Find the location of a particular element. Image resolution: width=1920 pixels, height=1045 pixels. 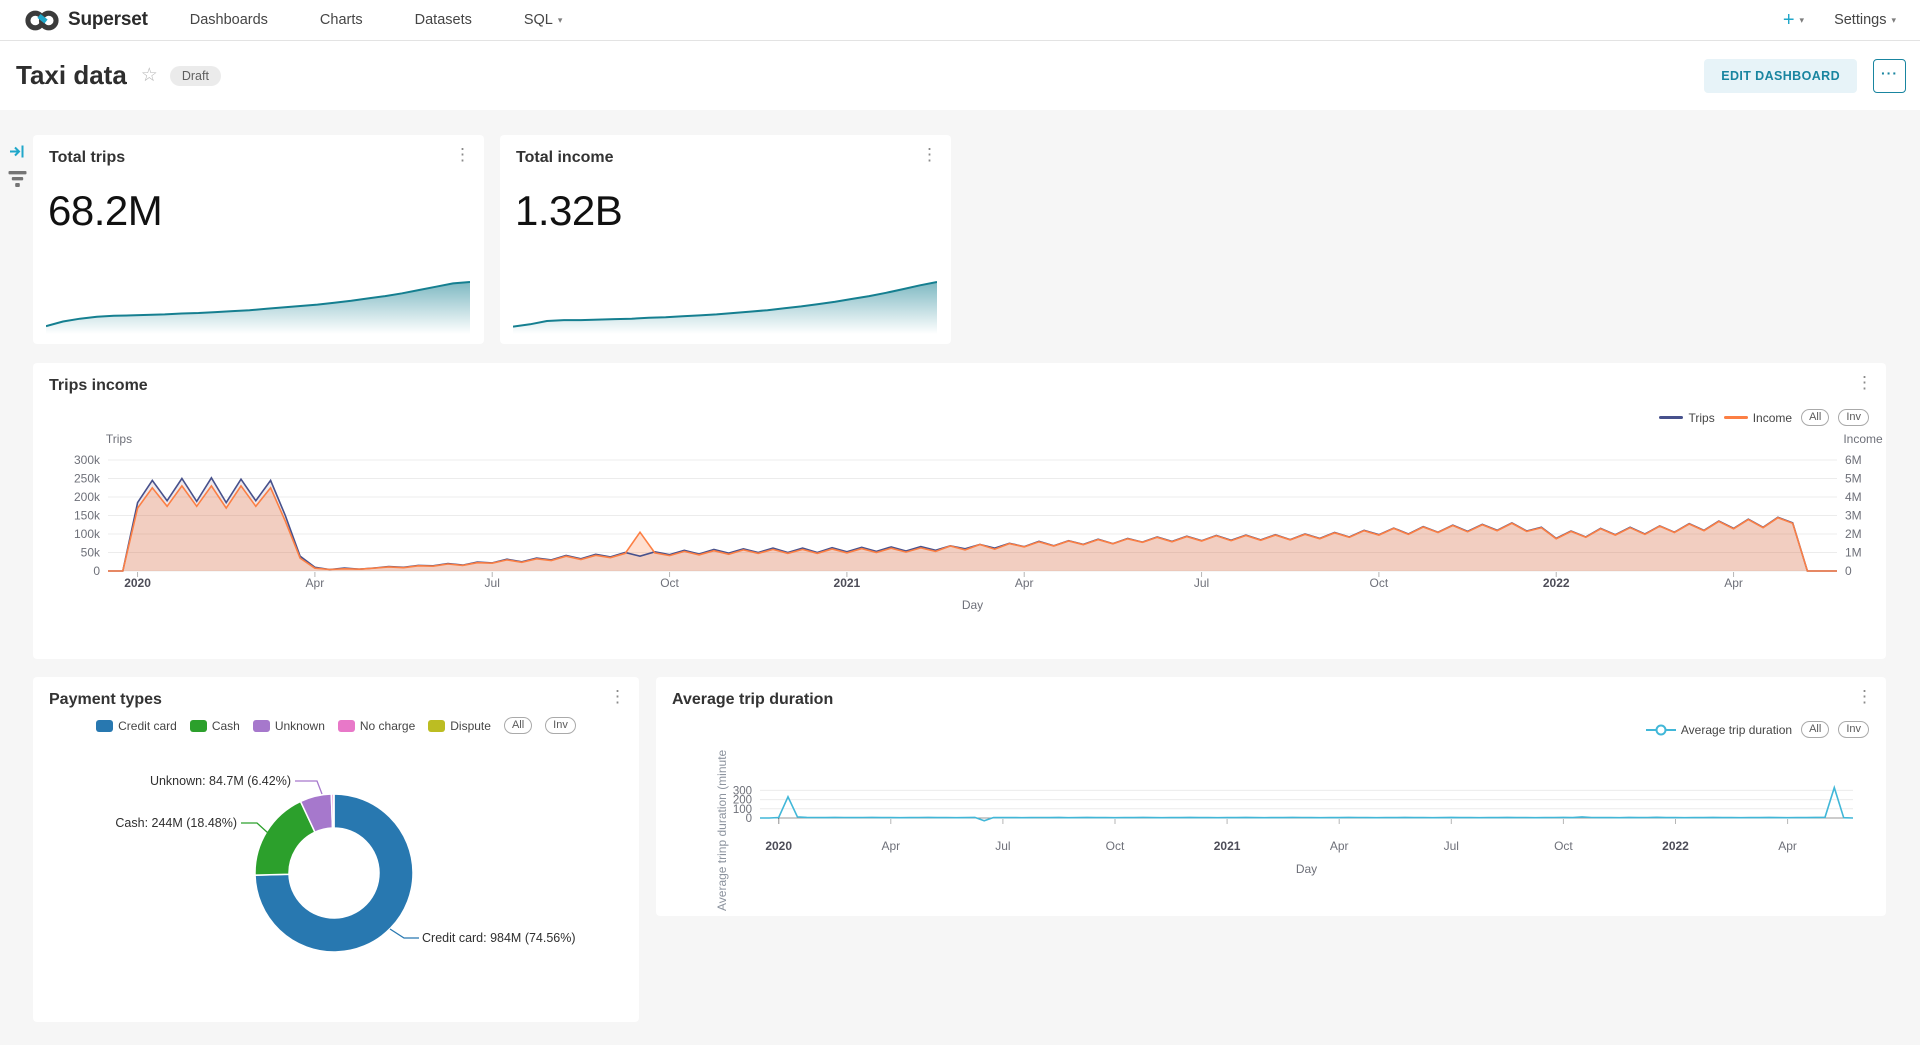

plus-icon: + is located at coordinates (1788, 20).